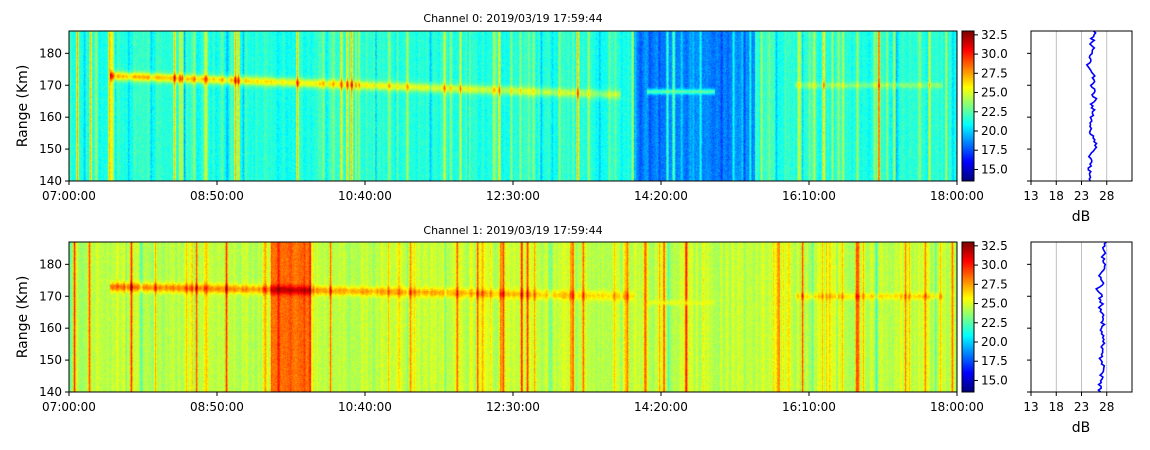 The height and width of the screenshot is (450, 1150). I want to click on channel-1-title: Channel 1: 2019/03/19 17:59:44, so click(512, 230).